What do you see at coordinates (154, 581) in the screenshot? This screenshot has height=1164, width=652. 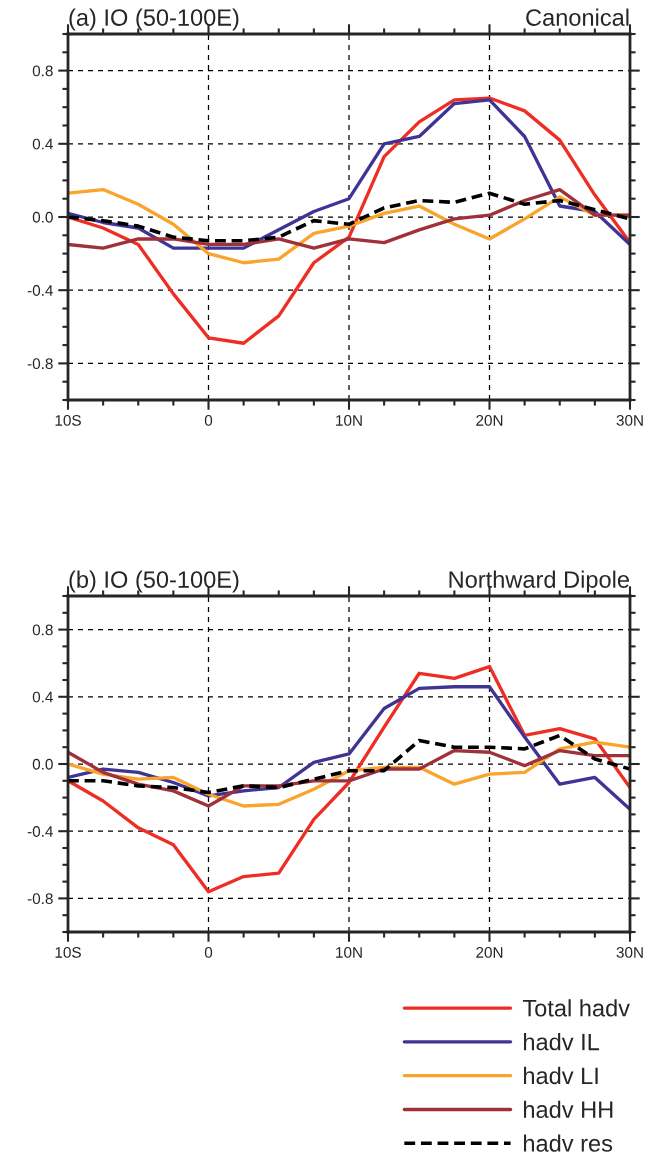 I see `chart-title: (b) IO (50-100E)` at bounding box center [154, 581].